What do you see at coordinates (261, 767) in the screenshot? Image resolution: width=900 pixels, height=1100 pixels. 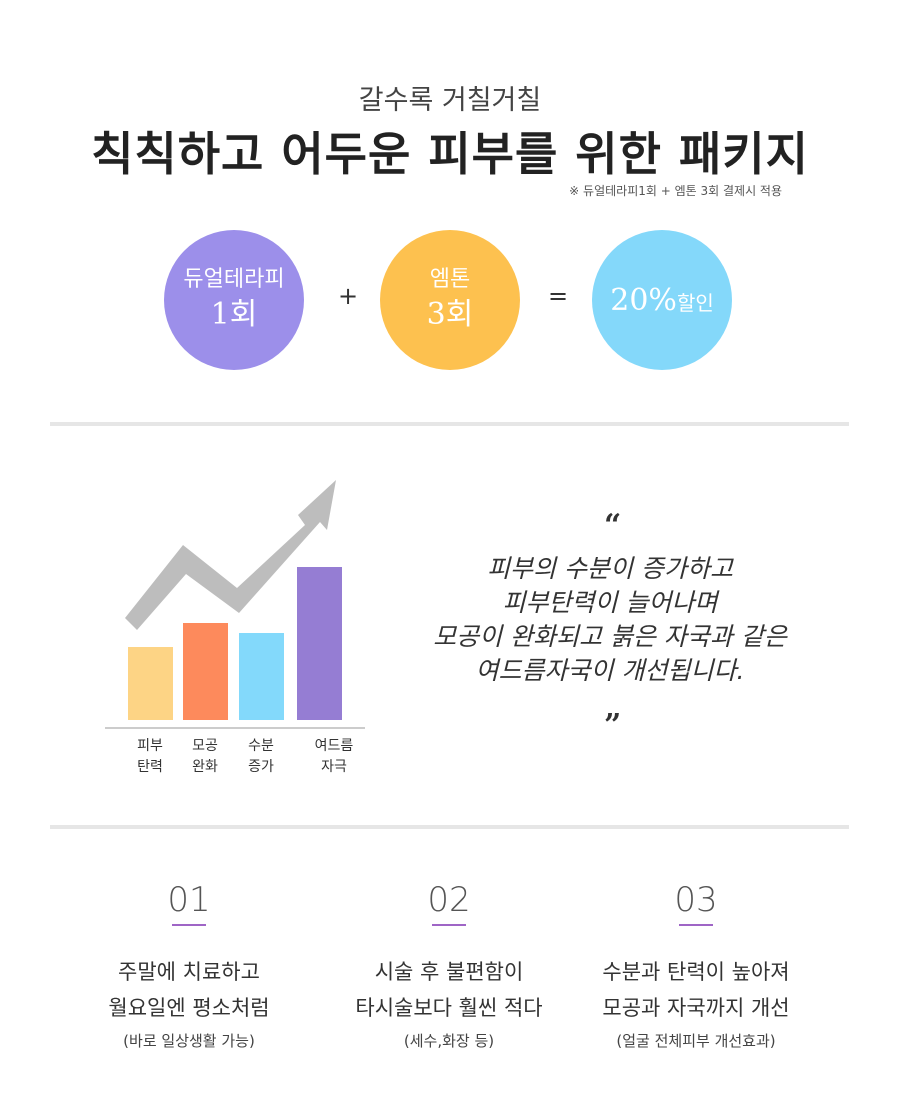 I see `chart-category-label: 증가` at bounding box center [261, 767].